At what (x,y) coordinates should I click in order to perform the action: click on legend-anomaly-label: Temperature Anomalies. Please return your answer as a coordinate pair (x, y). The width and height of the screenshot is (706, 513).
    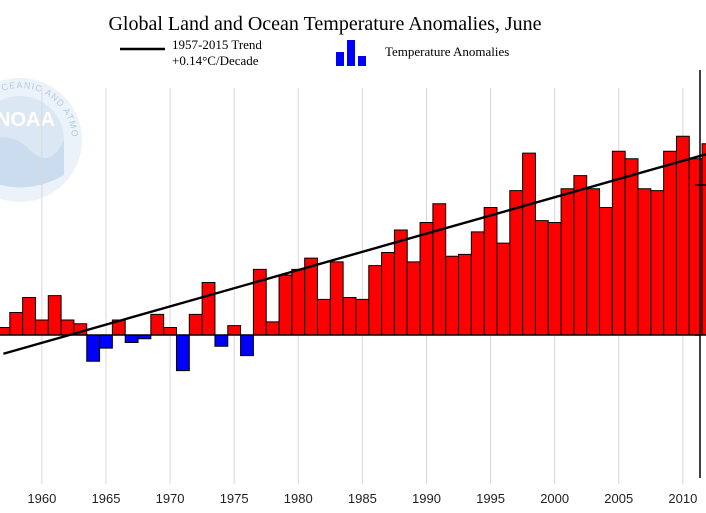
    Looking at the image, I should click on (447, 51).